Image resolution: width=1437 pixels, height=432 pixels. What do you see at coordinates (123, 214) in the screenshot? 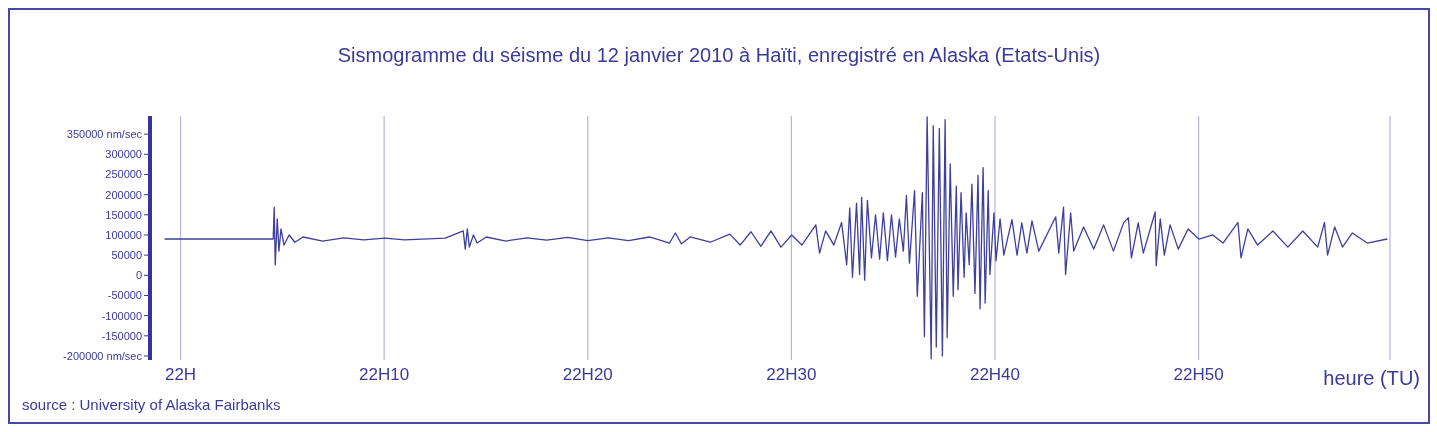
I see `y-tick-label: 150000` at bounding box center [123, 214].